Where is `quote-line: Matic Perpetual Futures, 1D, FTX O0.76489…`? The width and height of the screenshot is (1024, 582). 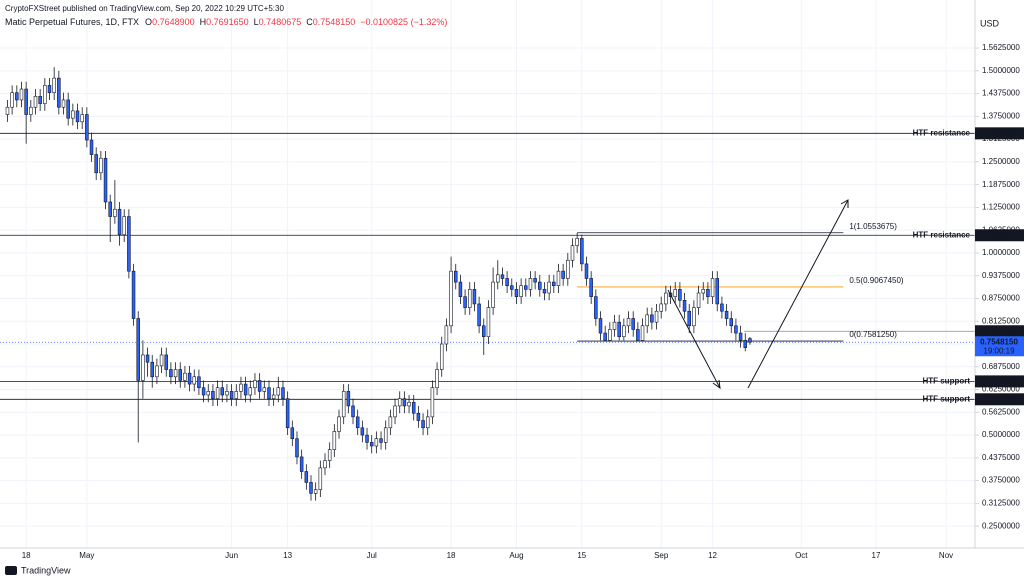 quote-line: Matic Perpetual Futures, 1D, FTX O0.76489… is located at coordinates (226, 22).